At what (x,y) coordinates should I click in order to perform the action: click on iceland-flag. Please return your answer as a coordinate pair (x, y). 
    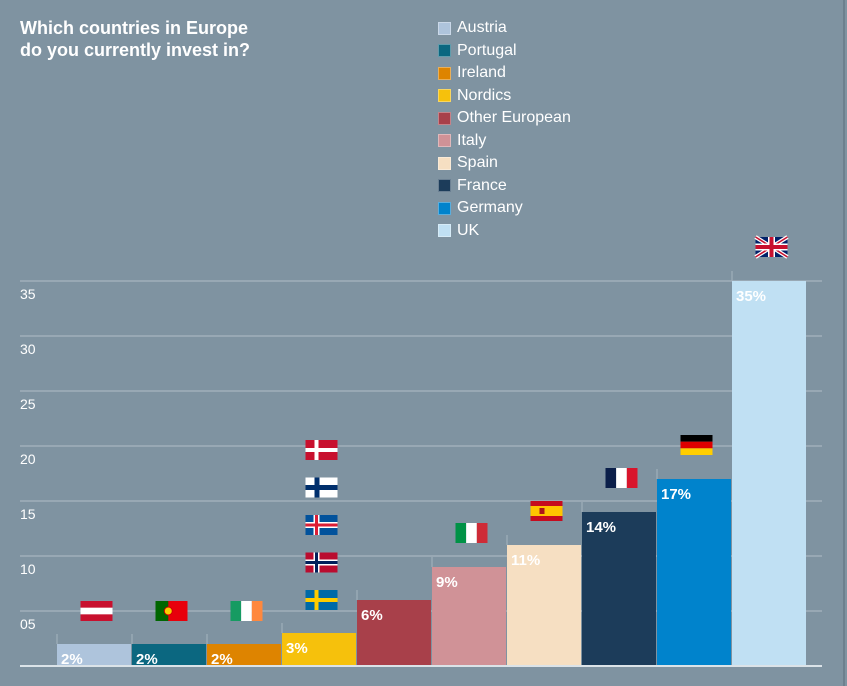
    Looking at the image, I should click on (321, 525).